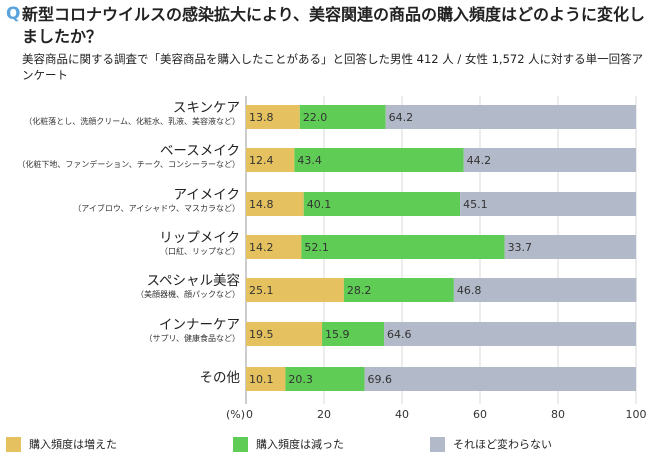 Image resolution: width=658 pixels, height=459 pixels. What do you see at coordinates (235, 414) in the screenshot?
I see `x-axis-label: (%)` at bounding box center [235, 414].